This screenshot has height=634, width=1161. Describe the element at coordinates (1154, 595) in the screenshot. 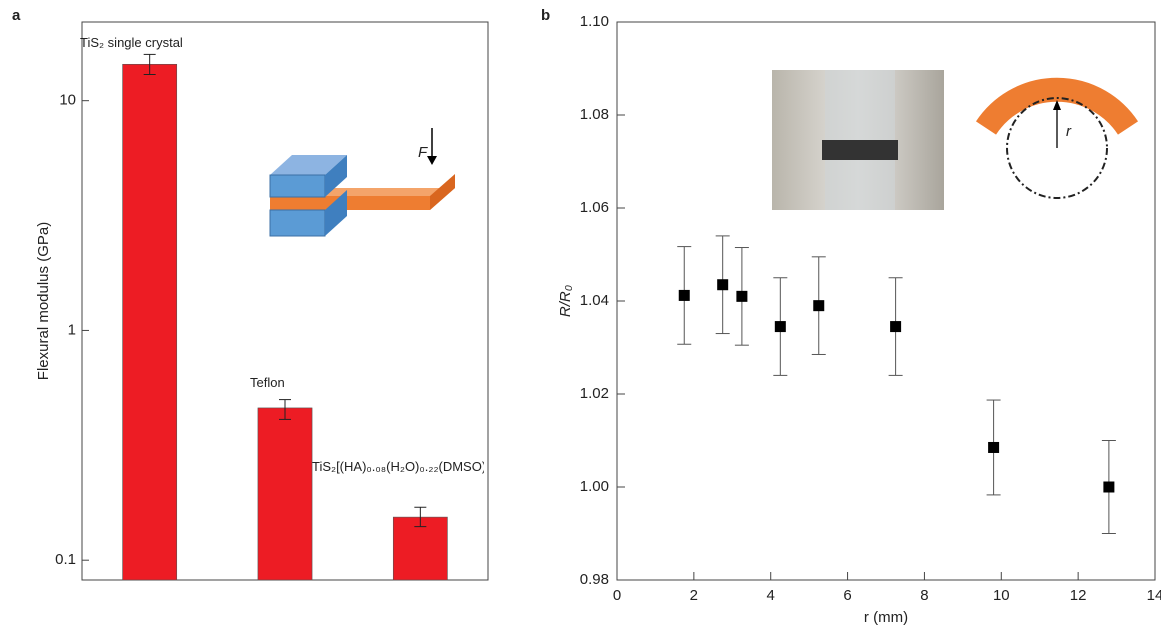

I see `x-tick-label: 14` at that location.